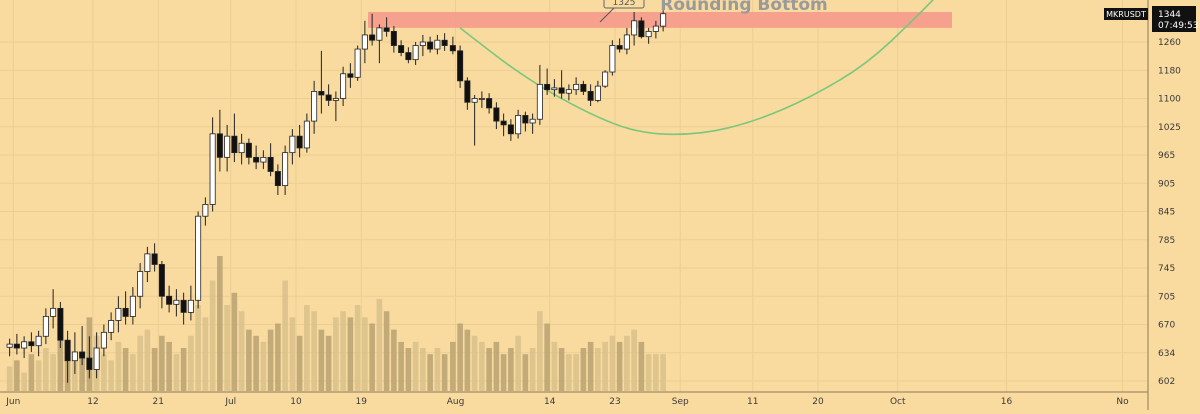 The width and height of the screenshot is (1200, 414). What do you see at coordinates (614, 402) in the screenshot?
I see `time-tick-label: 23` at bounding box center [614, 402].